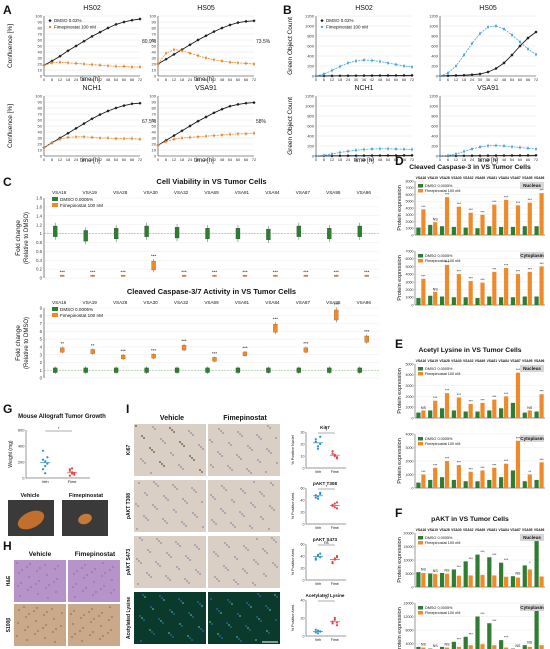 This screenshot has width=550, height=649. I want to click on y-tick-label: 30, so click(40, 138).